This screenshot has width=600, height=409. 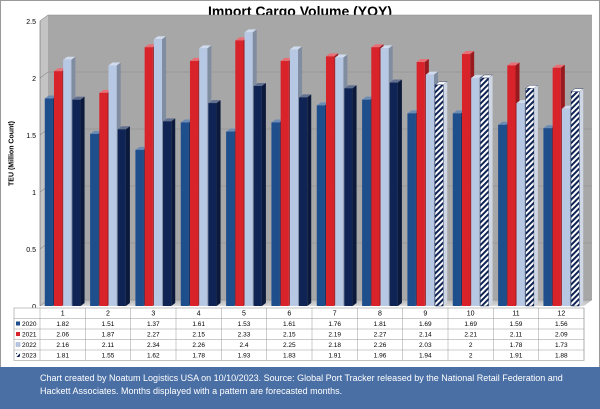 I want to click on bar-2023-m3, so click(x=169, y=212).